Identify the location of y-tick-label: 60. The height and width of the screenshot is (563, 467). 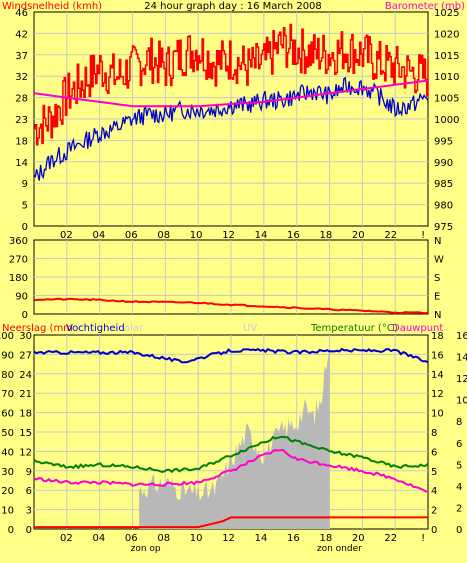
(7, 414).